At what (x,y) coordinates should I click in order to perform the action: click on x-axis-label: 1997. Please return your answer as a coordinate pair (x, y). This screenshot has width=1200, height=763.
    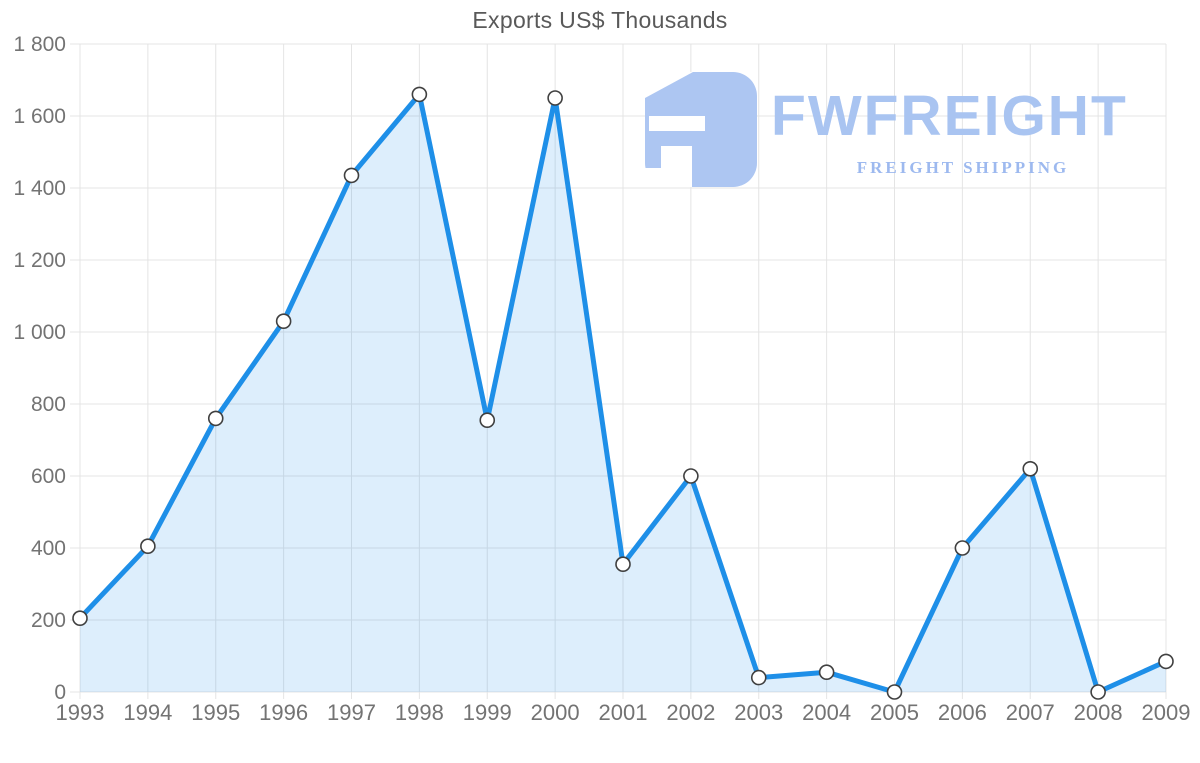
    Looking at the image, I should click on (351, 712).